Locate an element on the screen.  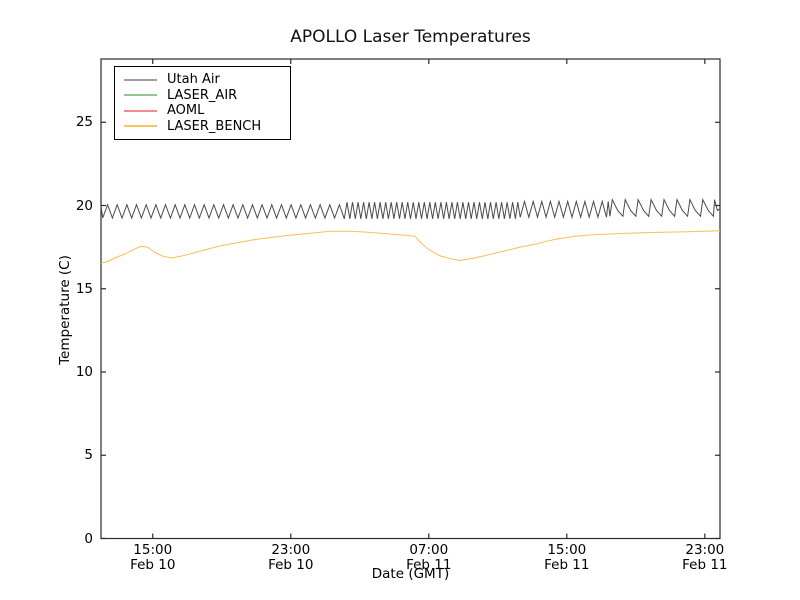
legend-label: LASER_AIR is located at coordinates (202, 95).